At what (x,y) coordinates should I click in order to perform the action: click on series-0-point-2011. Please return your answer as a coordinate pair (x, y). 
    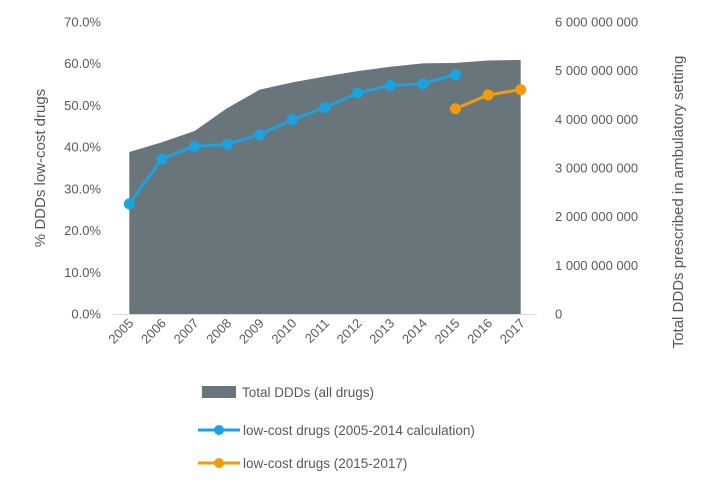
    Looking at the image, I should click on (325, 108).